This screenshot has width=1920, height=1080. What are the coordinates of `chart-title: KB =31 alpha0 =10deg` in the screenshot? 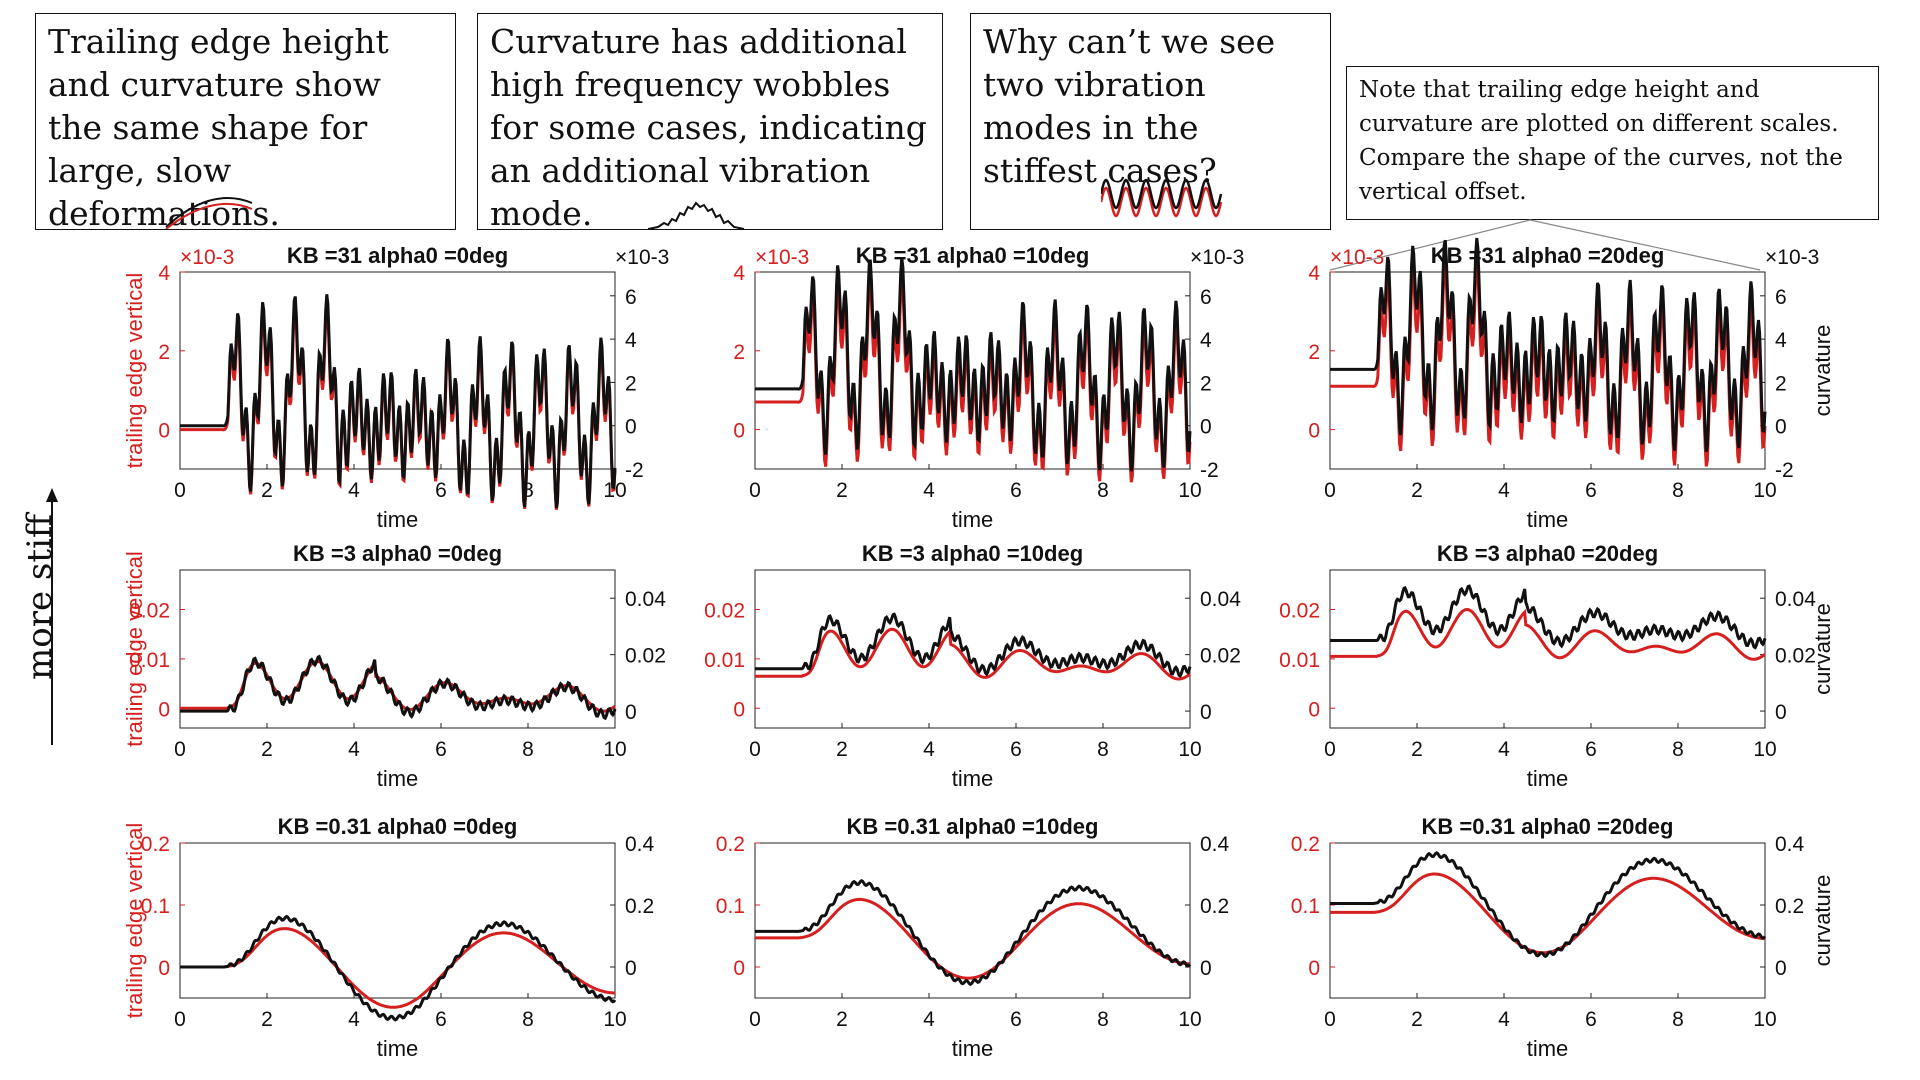 It's located at (973, 255).